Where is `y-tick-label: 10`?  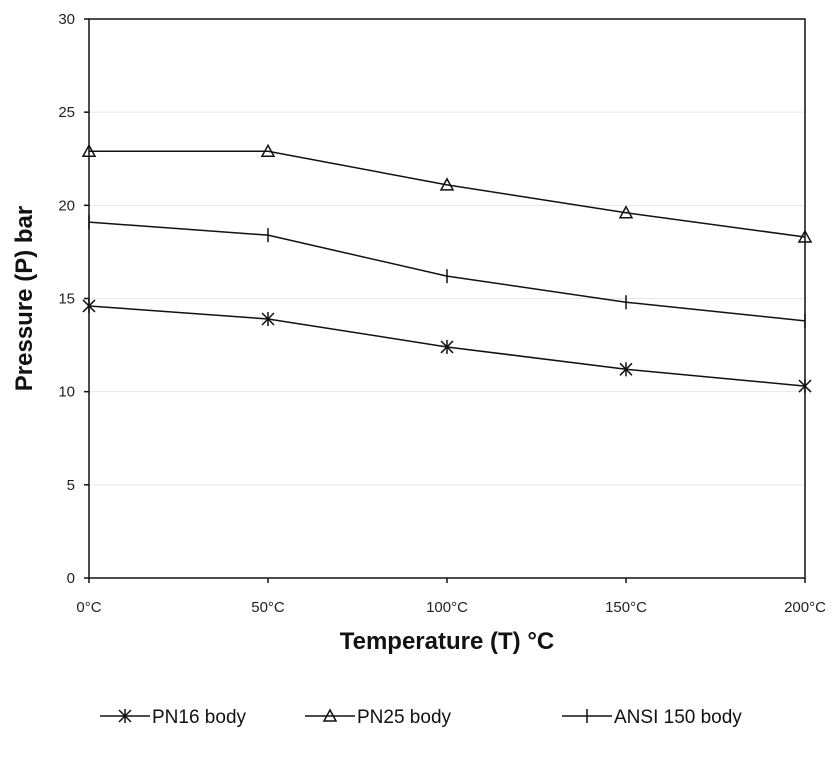
y-tick-label: 10 is located at coordinates (66, 392).